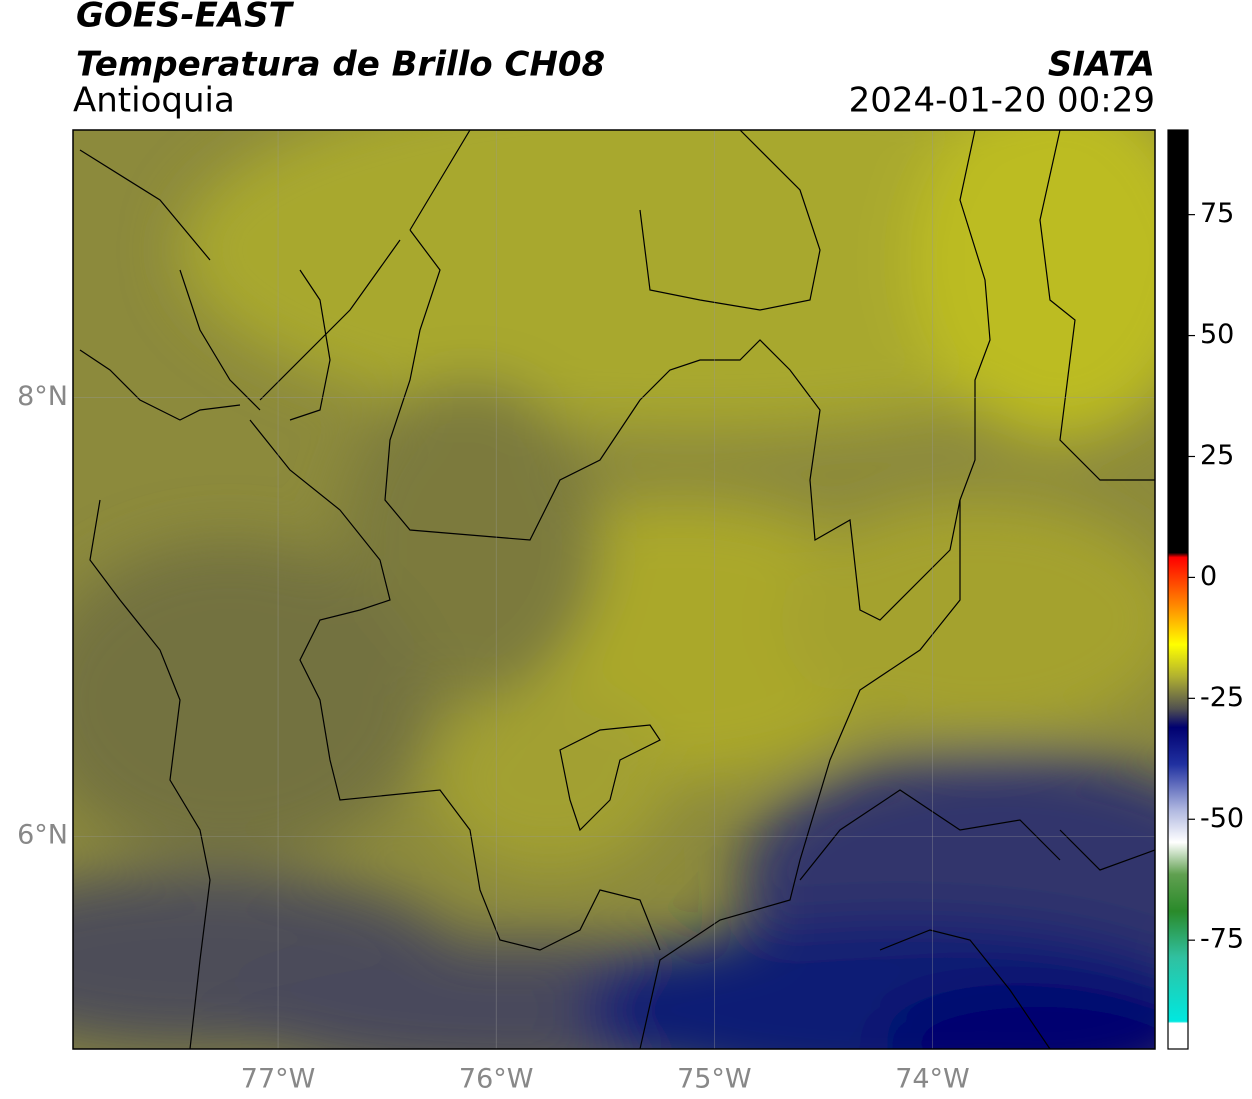 The height and width of the screenshot is (1099, 1252). Describe the element at coordinates (42, 396) in the screenshot. I see `y-tick-label: 8°N` at that location.